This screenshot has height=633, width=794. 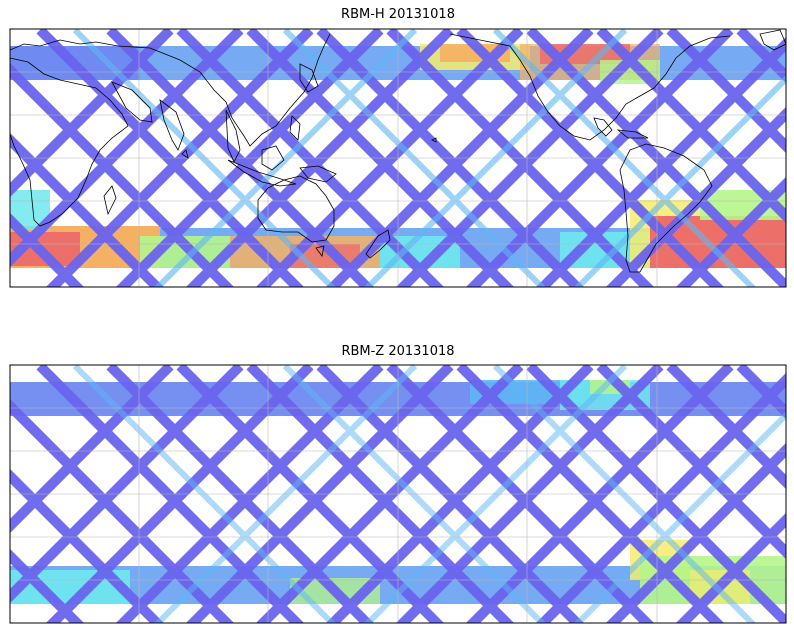 What do you see at coordinates (398, 351) in the screenshot?
I see `panel-title-rbm-z: RBM-Z 20131018` at bounding box center [398, 351].